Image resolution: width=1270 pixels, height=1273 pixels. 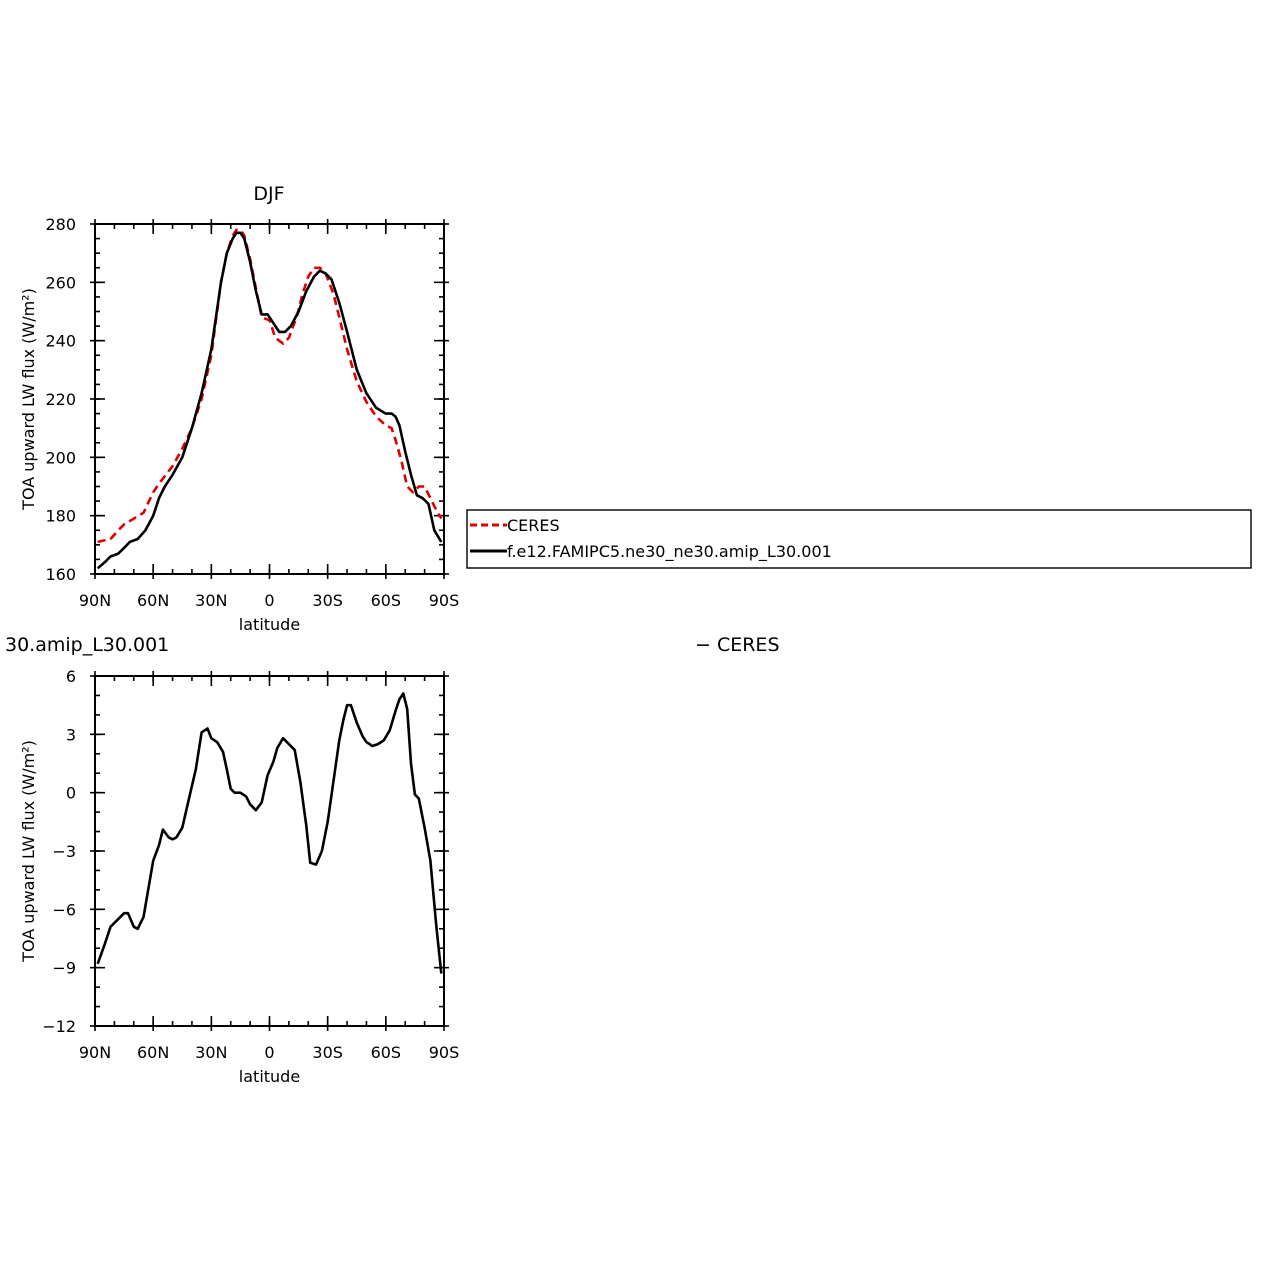 What do you see at coordinates (268, 194) in the screenshot?
I see `chart-title: DJF` at bounding box center [268, 194].